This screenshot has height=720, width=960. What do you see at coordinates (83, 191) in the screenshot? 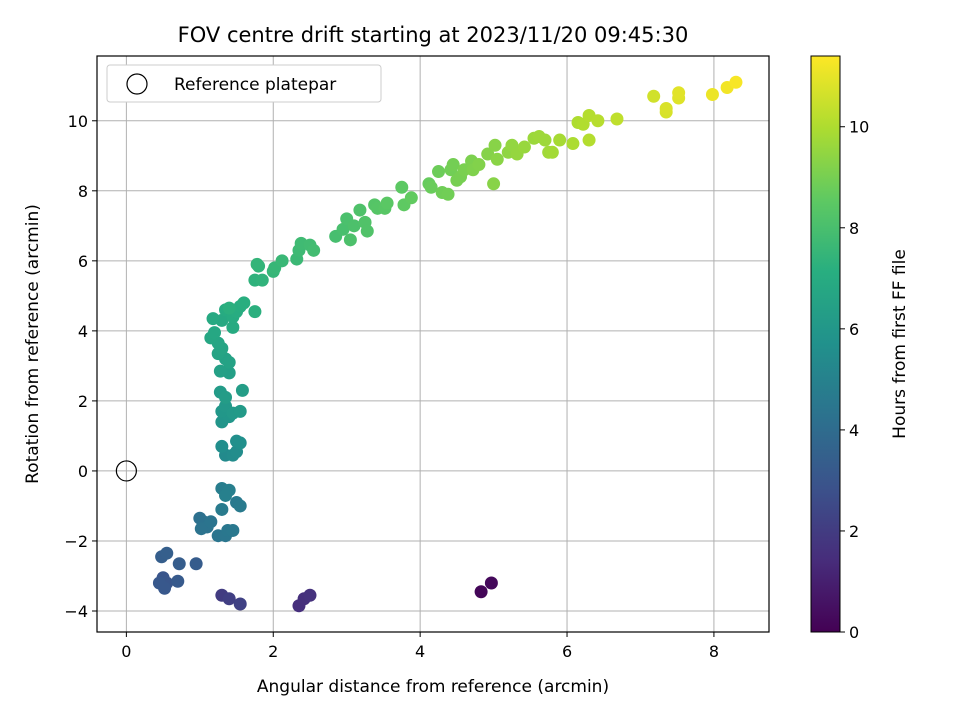
I see `y-tick-label: 8` at bounding box center [83, 191].